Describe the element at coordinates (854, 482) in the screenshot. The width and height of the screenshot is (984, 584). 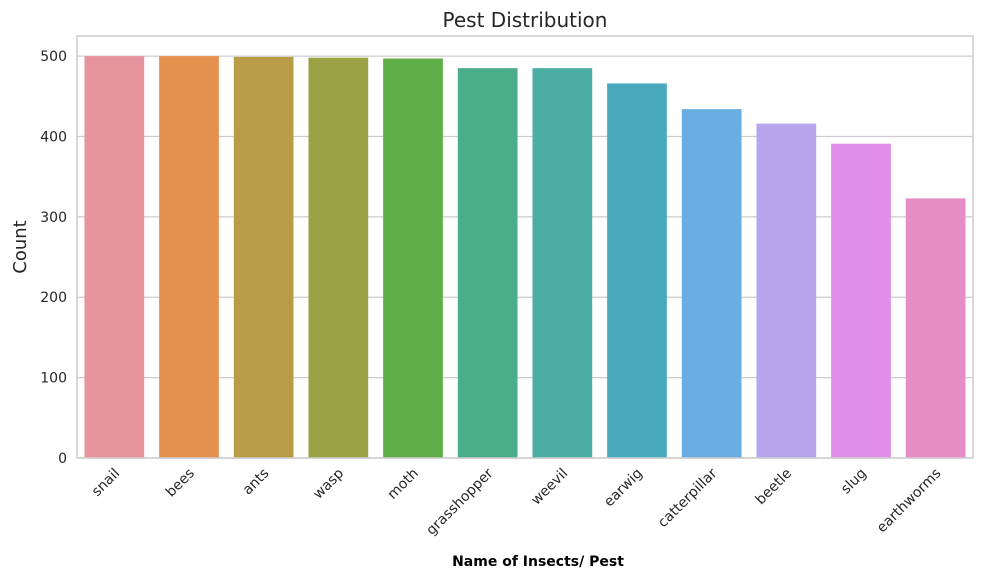
I see `x-tick-label: slug` at that location.